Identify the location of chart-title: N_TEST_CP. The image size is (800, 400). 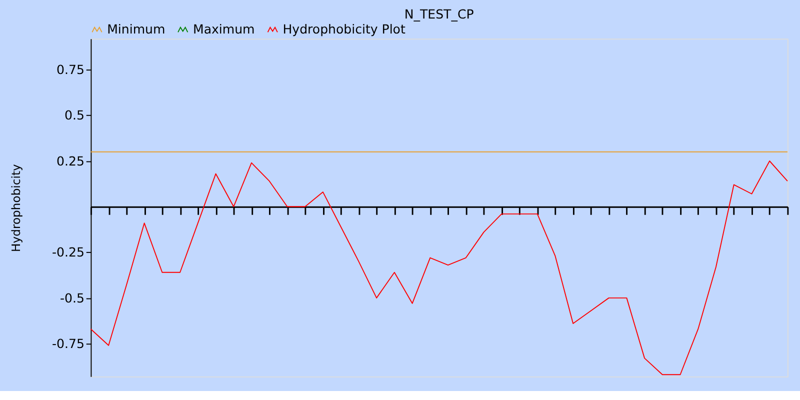
(439, 14).